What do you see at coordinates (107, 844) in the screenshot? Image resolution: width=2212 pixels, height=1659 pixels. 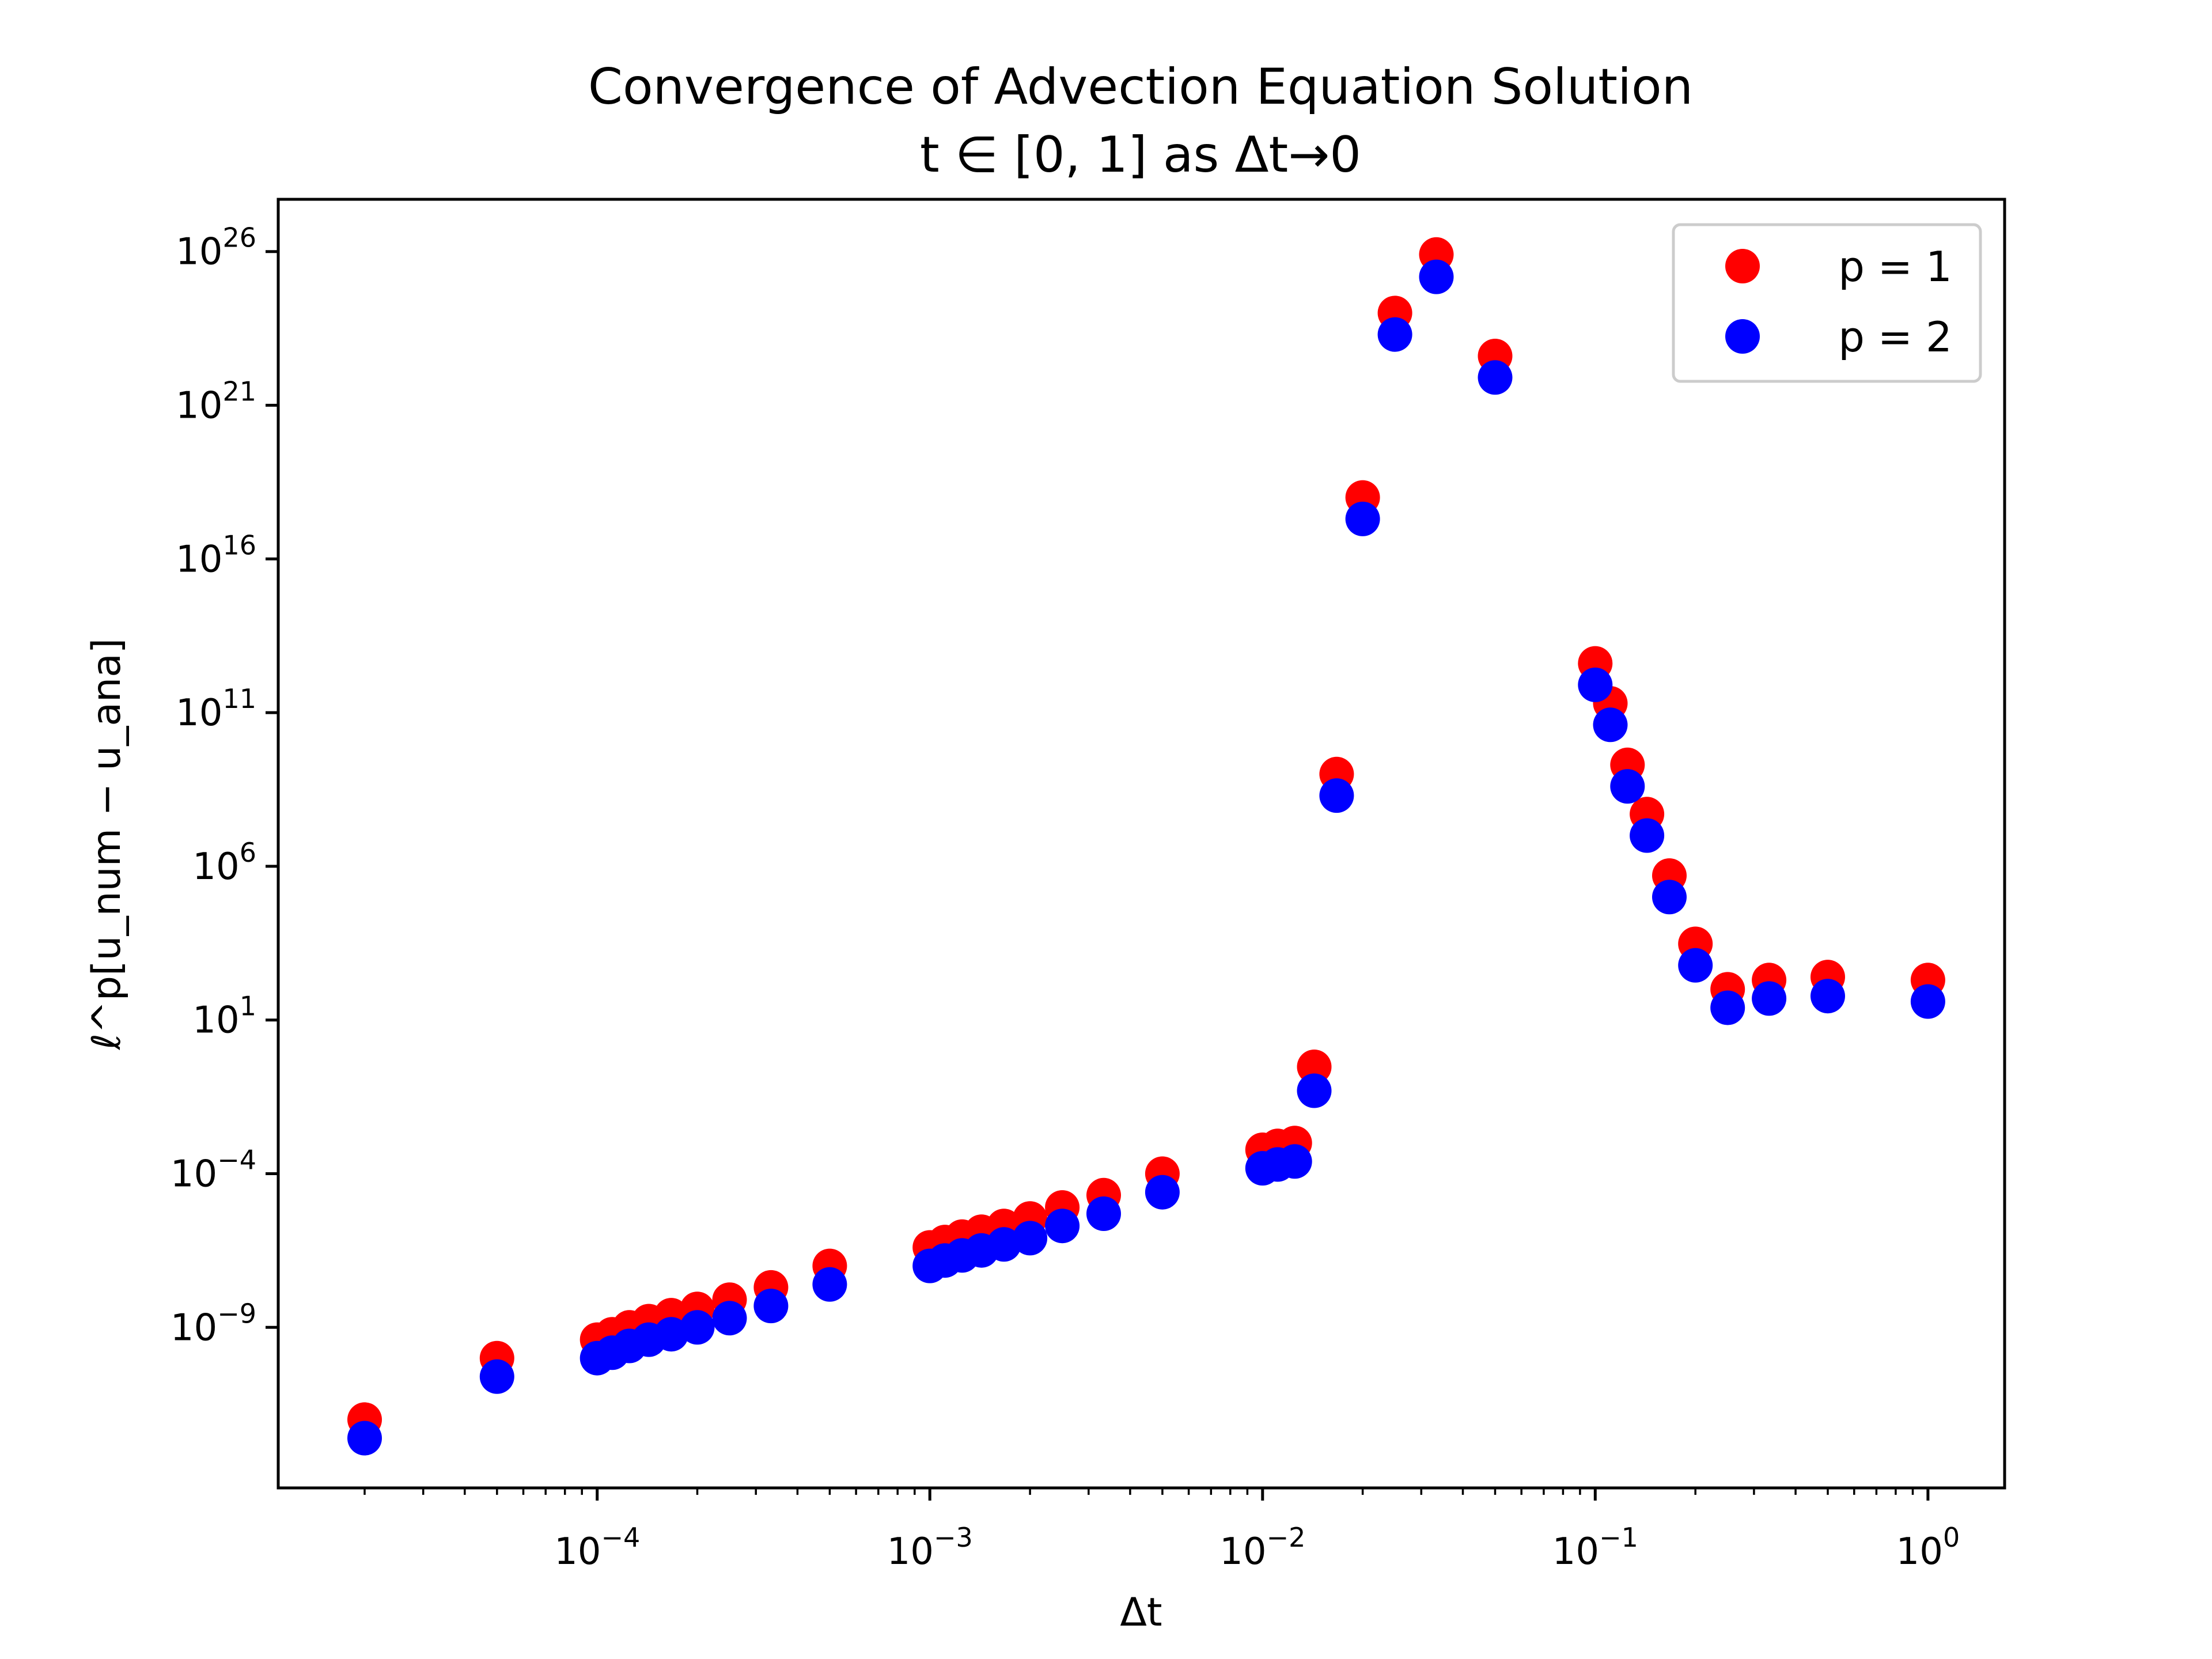 I see `y-axis-label: ℓ^p[u_num − u_ana]` at bounding box center [107, 844].